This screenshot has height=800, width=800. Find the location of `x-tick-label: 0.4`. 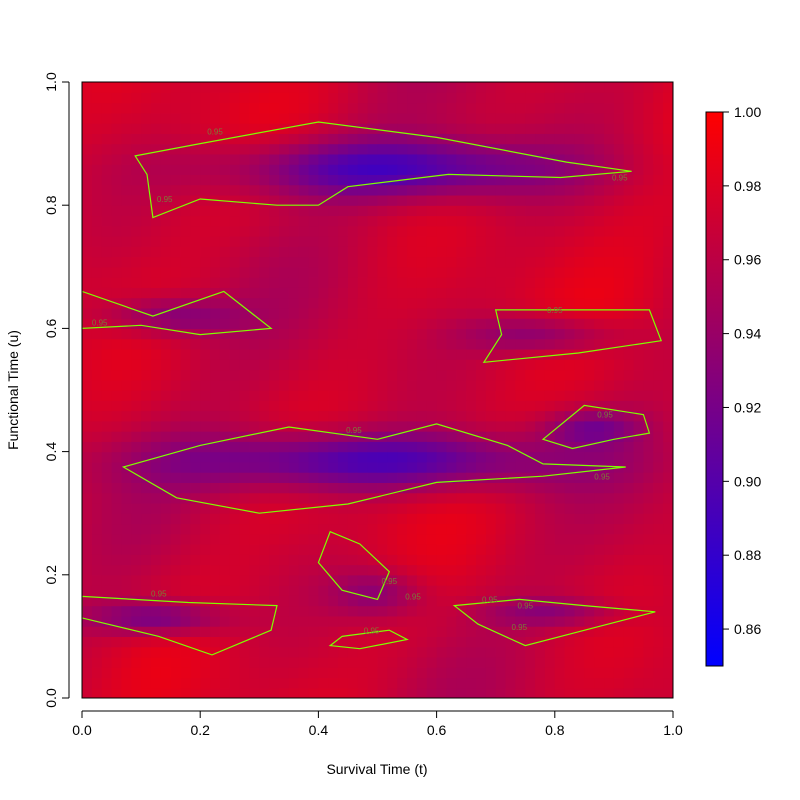

x-tick-label: 0.4 is located at coordinates (319, 730).